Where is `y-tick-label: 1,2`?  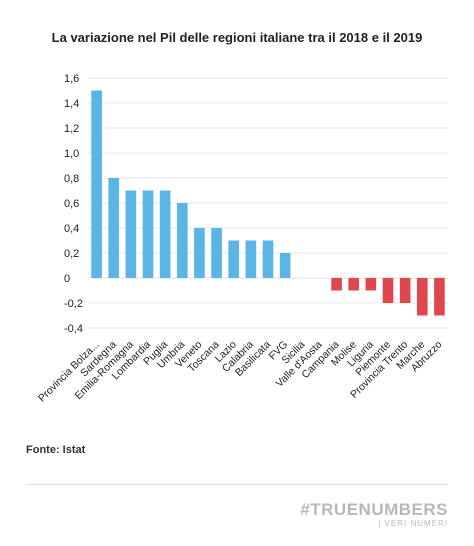 y-tick-label: 1,2 is located at coordinates (71, 129).